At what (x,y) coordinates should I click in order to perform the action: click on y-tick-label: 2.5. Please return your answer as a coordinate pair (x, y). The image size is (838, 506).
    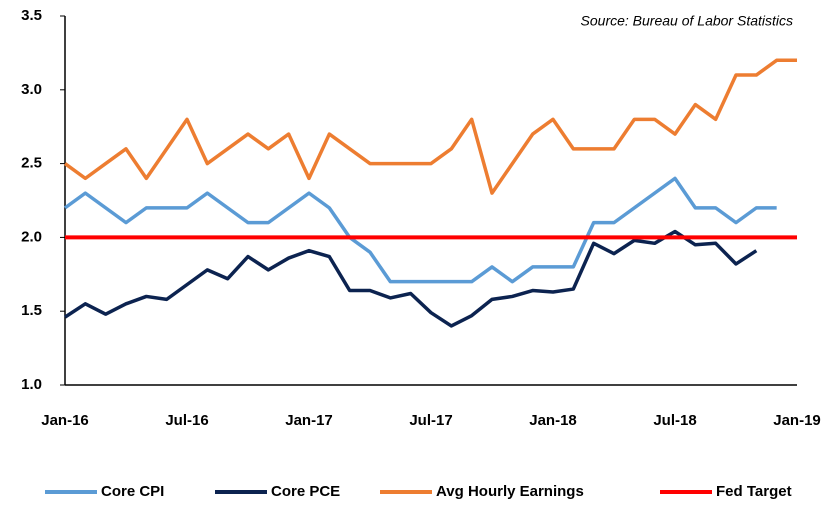
    Looking at the image, I should click on (31, 163).